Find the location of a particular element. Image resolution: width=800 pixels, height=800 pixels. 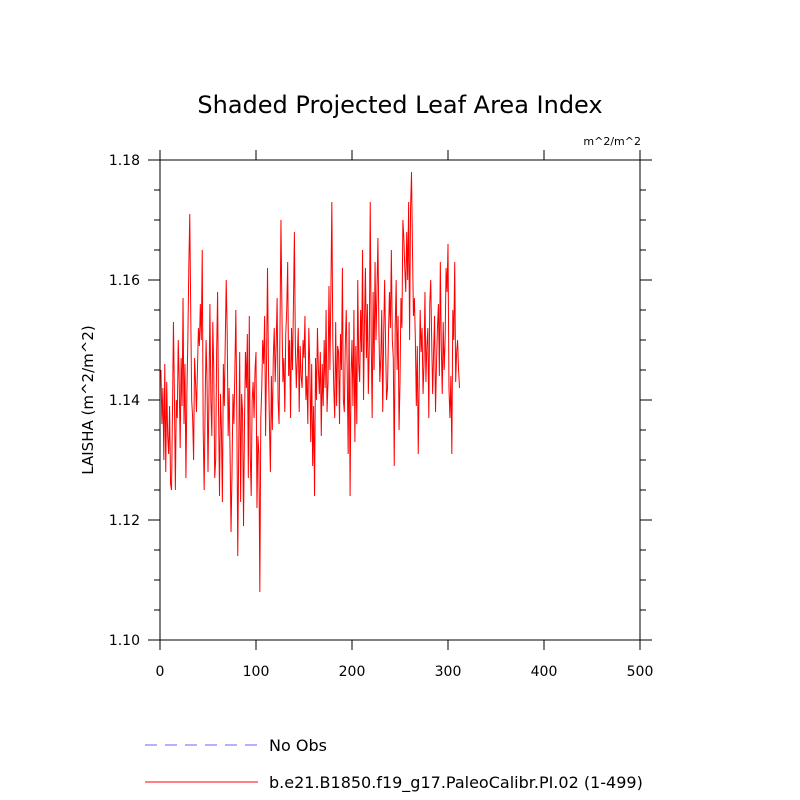

legend-label-0: No Obs is located at coordinates (298, 745).